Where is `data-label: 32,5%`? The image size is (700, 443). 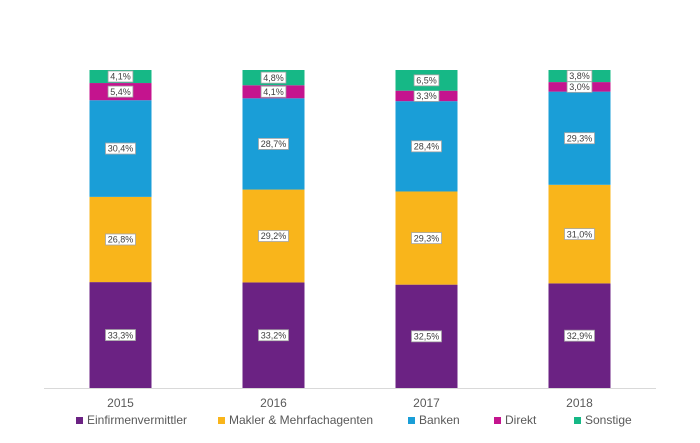 data-label: 32,5% is located at coordinates (427, 337).